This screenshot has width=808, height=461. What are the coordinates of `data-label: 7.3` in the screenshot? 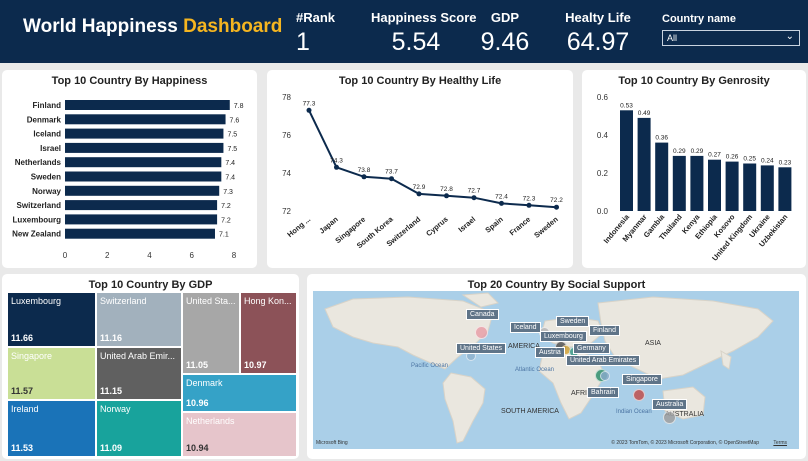 It's located at (228, 192).